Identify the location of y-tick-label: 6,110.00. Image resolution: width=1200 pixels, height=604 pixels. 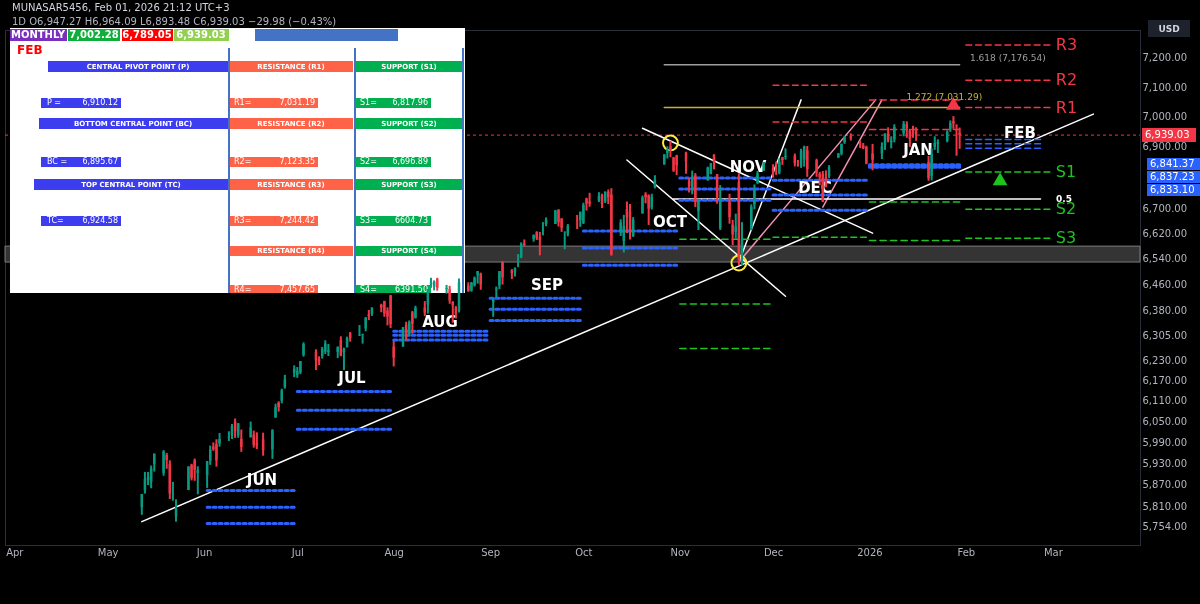
(1165, 401).